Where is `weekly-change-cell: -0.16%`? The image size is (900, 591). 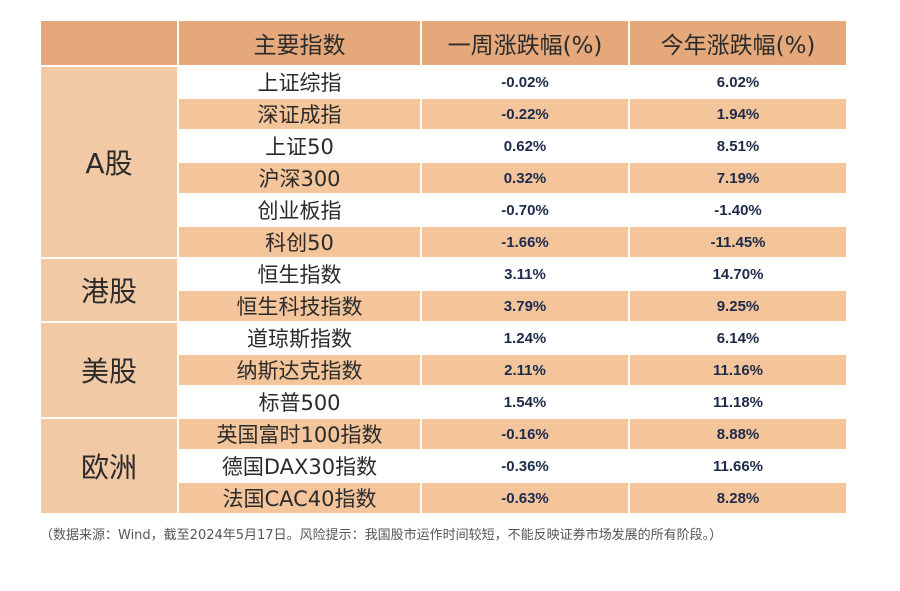
weekly-change-cell: -0.16% is located at coordinates (525, 433).